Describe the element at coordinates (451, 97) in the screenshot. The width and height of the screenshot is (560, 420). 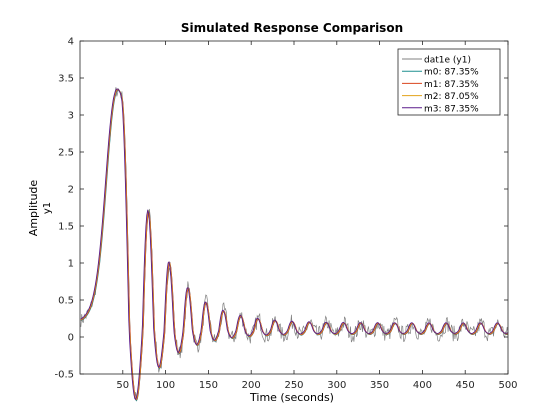
I see `legend-label-3: m2: 87.05%` at that location.